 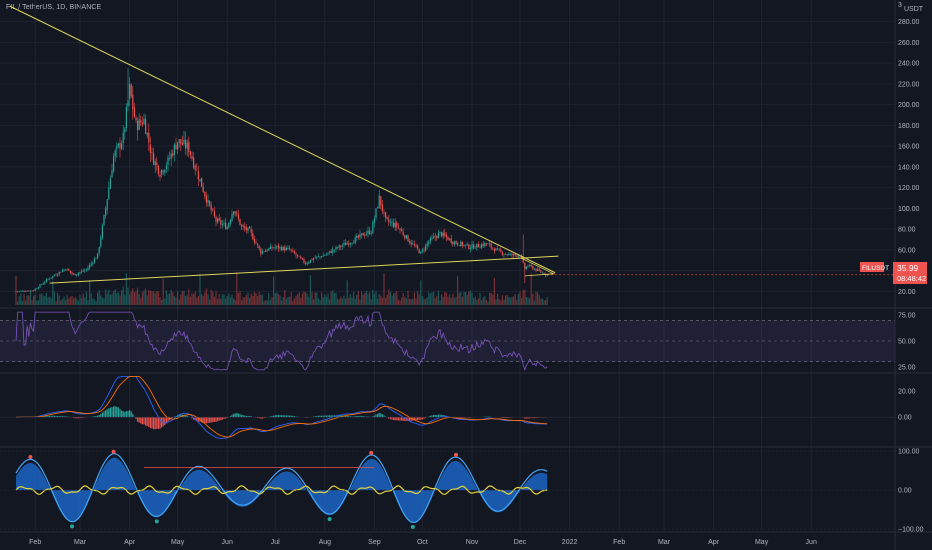 What do you see at coordinates (872, 267) in the screenshot?
I see `ticker-tag-bg` at bounding box center [872, 267].